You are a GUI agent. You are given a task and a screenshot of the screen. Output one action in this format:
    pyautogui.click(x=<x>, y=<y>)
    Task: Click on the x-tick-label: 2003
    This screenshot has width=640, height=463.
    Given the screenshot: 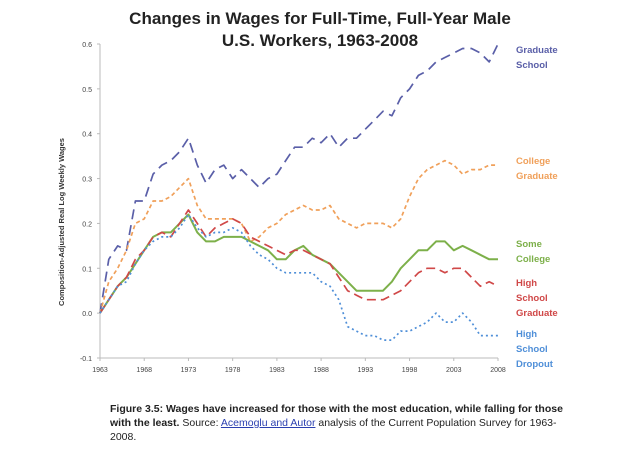 What is the action you would take?
    pyautogui.click(x=454, y=370)
    